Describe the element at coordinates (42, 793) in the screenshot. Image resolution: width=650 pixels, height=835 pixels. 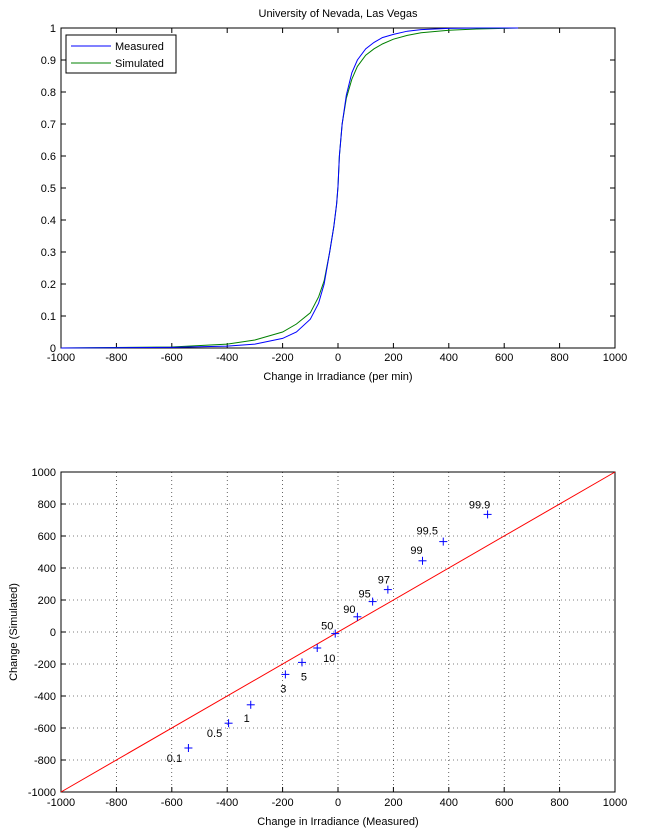
I see `qq-y-tick-label: -1000` at that location.